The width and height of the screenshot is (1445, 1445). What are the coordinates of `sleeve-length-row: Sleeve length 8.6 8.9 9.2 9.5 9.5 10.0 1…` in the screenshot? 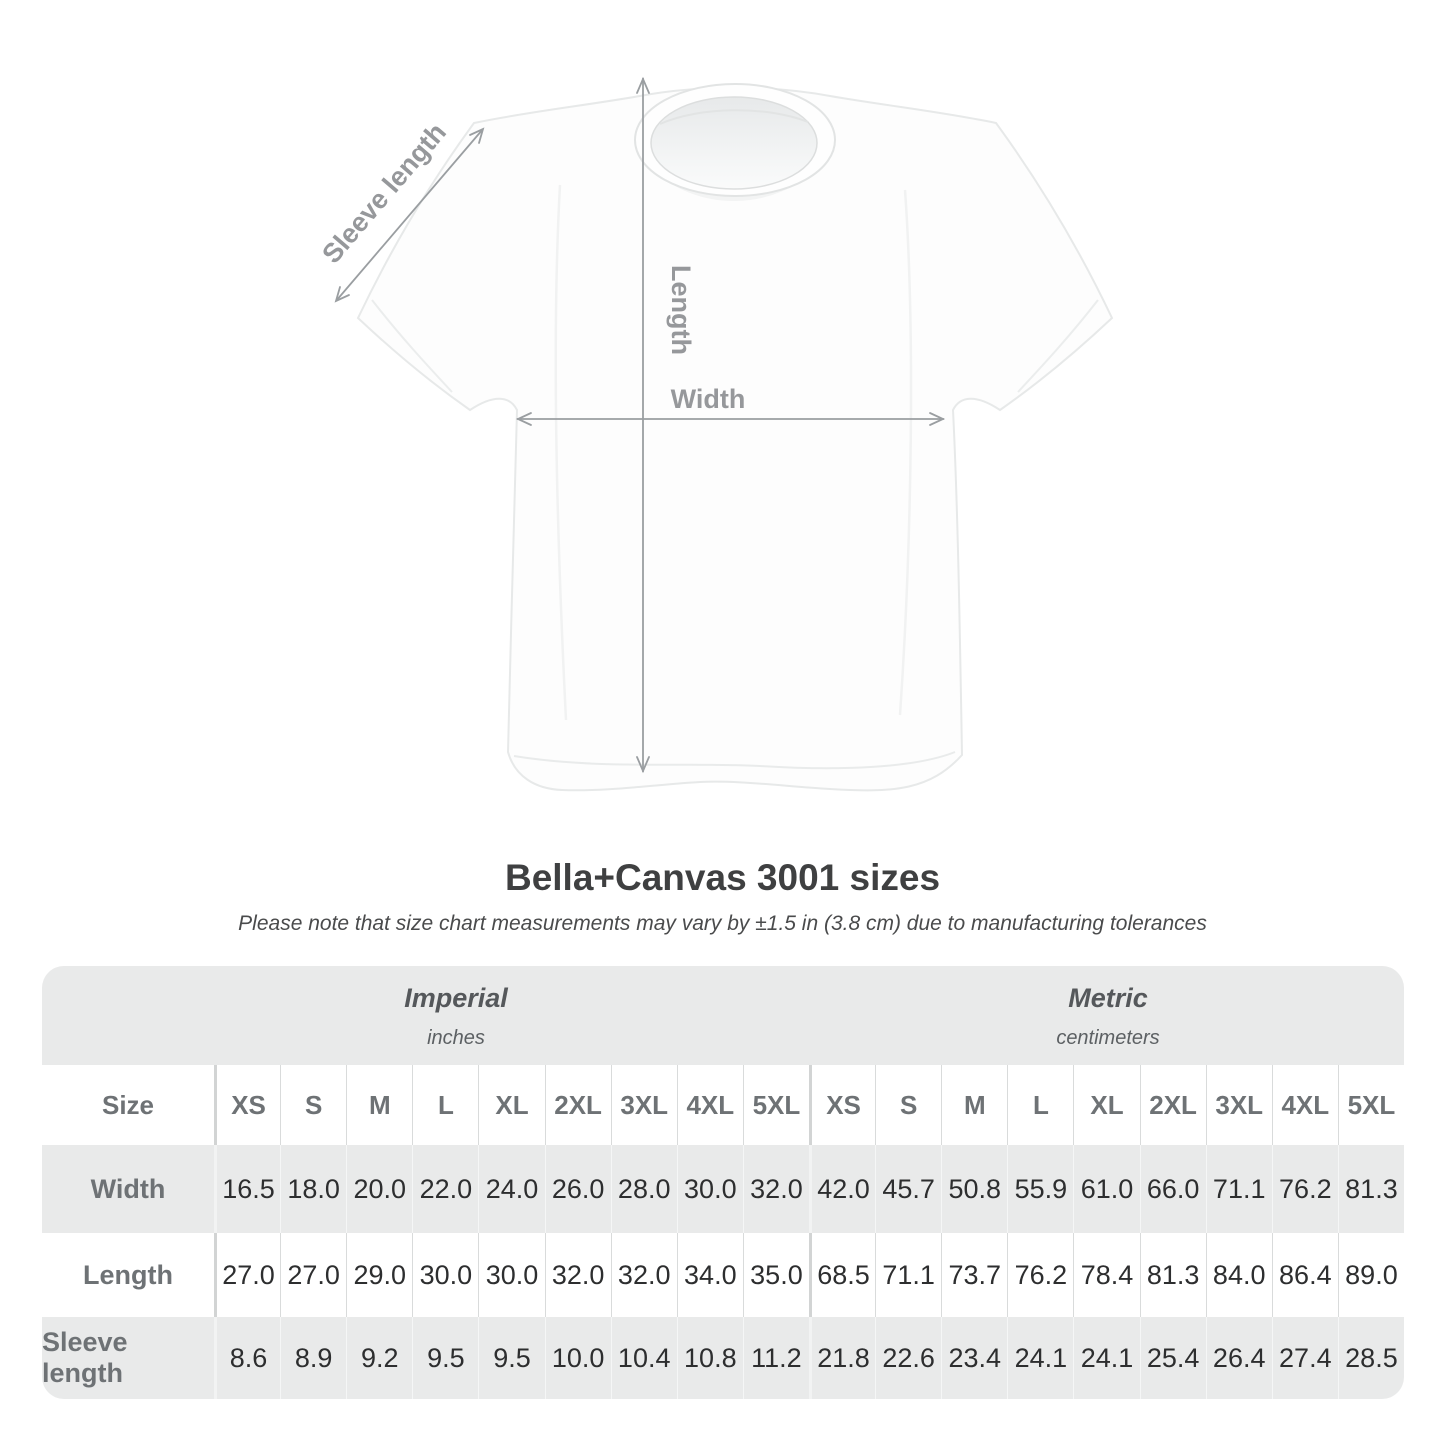 It's located at (723, 1358).